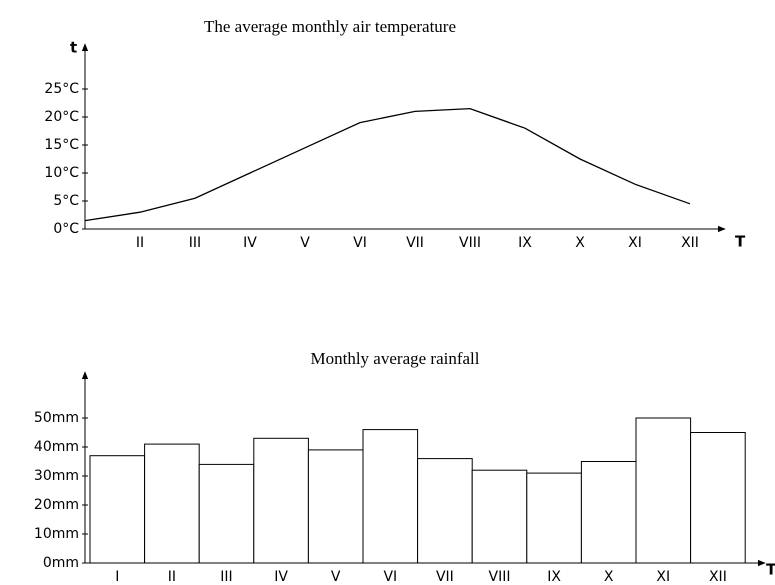  I want to click on y-tick-label: 10°C, so click(61, 173).